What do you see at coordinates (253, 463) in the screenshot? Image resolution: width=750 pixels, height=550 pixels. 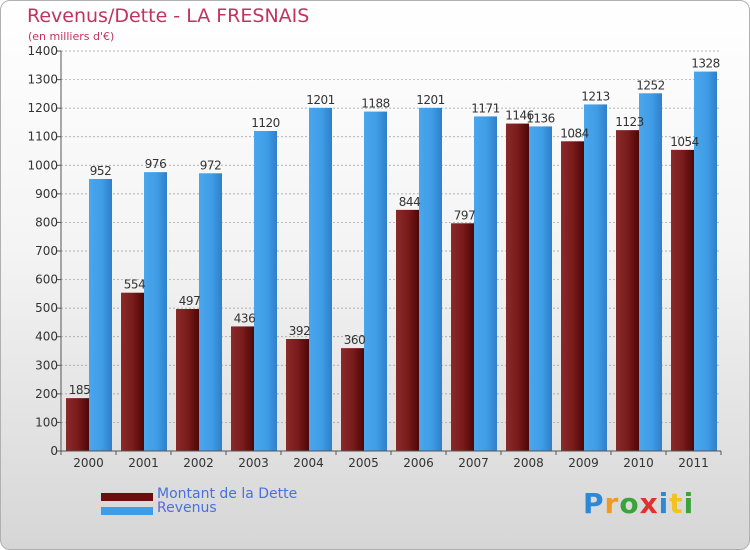 I see `x-tick-label: 2003` at bounding box center [253, 463].